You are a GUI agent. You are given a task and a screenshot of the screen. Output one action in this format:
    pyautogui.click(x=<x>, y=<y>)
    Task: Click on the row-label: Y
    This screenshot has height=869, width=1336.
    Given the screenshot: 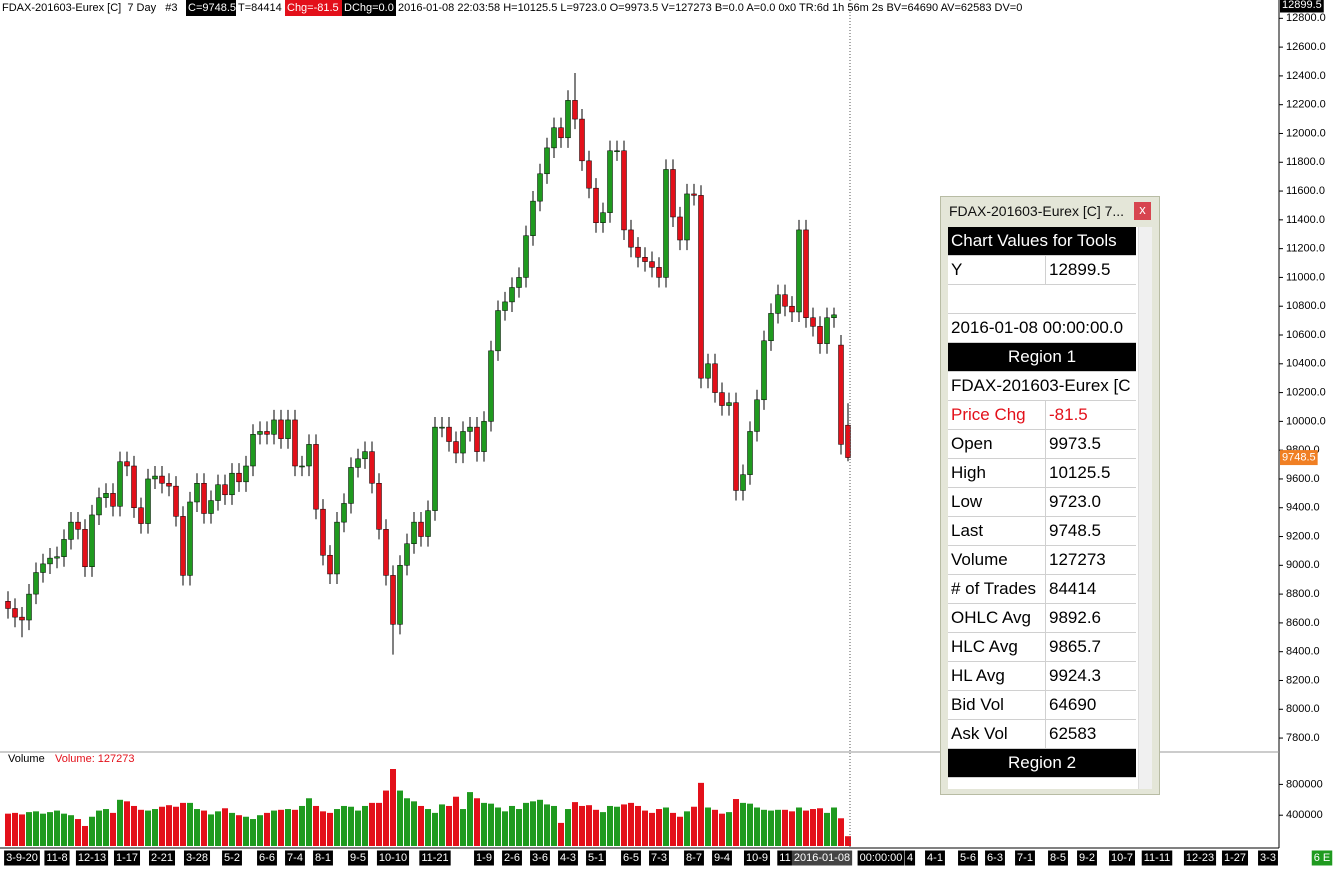 What is the action you would take?
    pyautogui.click(x=997, y=270)
    